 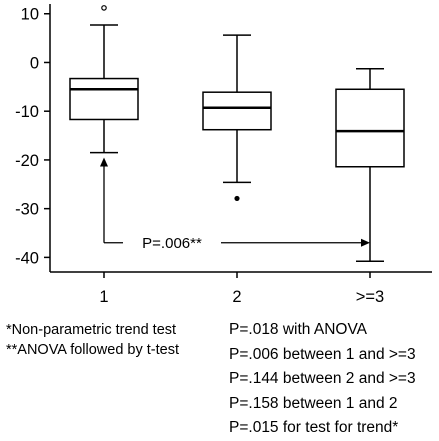 I want to click on y-tick-label: -10, so click(x=27, y=112).